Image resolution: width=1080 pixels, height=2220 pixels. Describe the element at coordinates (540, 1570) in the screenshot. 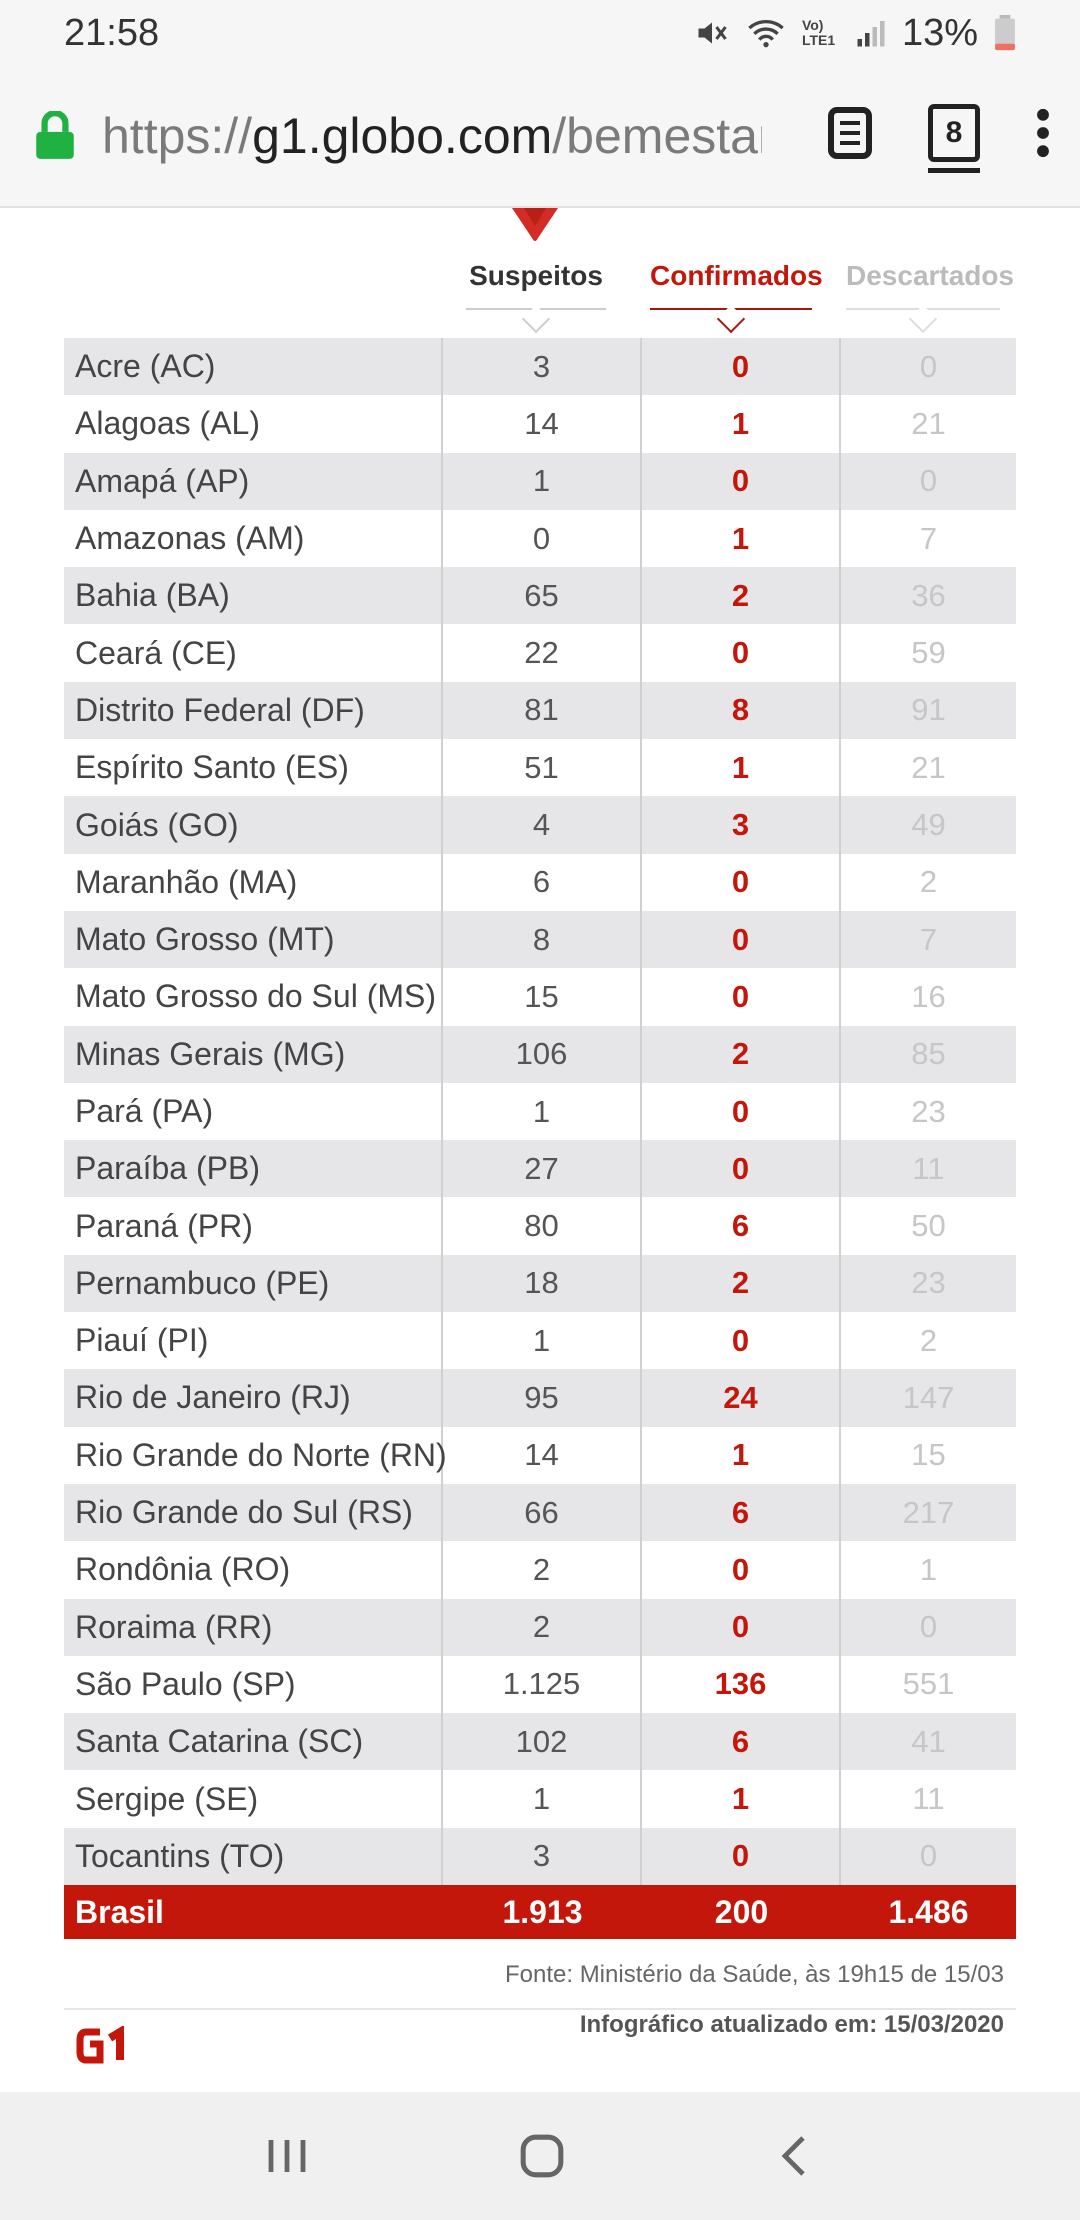

I see `table-row: Rondônia (RO) 2 0 1` at that location.